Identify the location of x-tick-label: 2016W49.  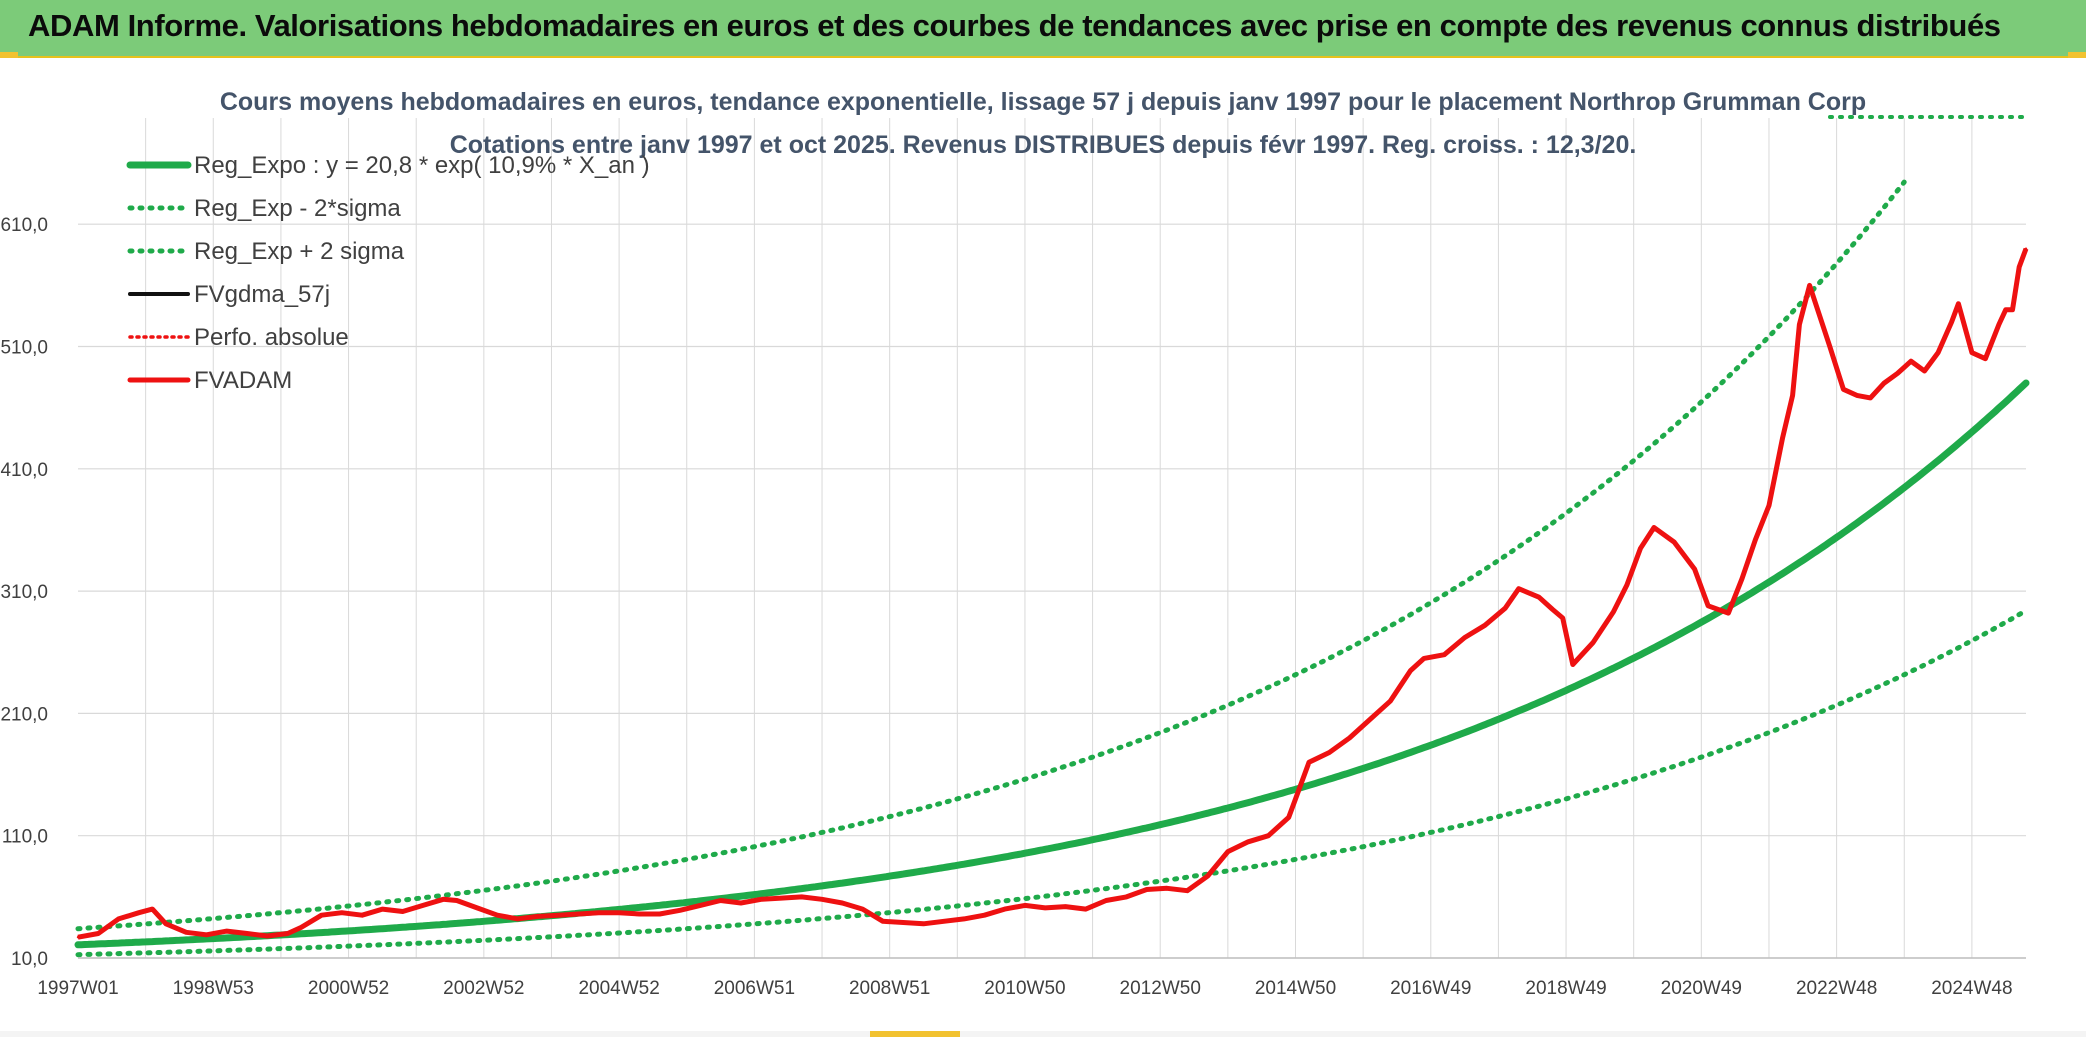
(1430, 988).